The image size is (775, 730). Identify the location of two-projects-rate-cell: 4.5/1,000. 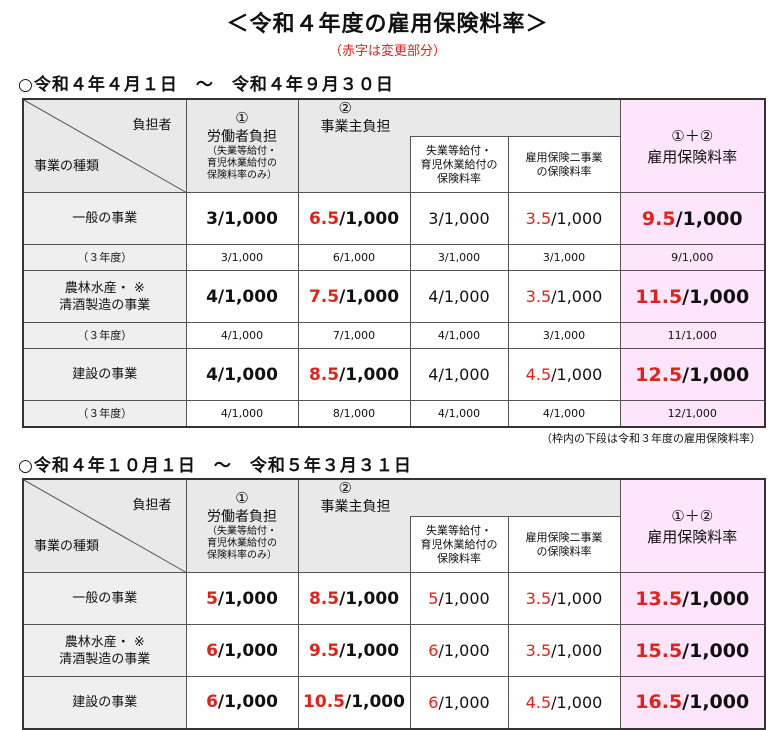
(564, 702).